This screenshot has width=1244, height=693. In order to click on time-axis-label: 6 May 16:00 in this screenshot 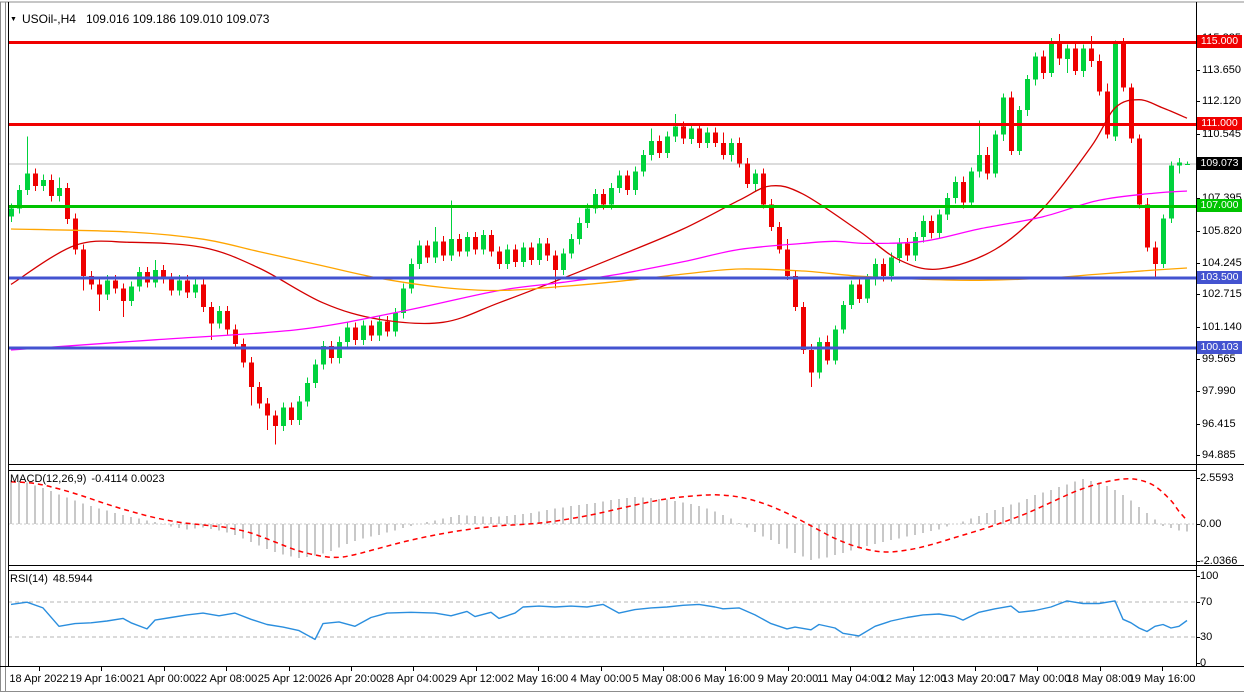, I will do `click(725, 679)`.